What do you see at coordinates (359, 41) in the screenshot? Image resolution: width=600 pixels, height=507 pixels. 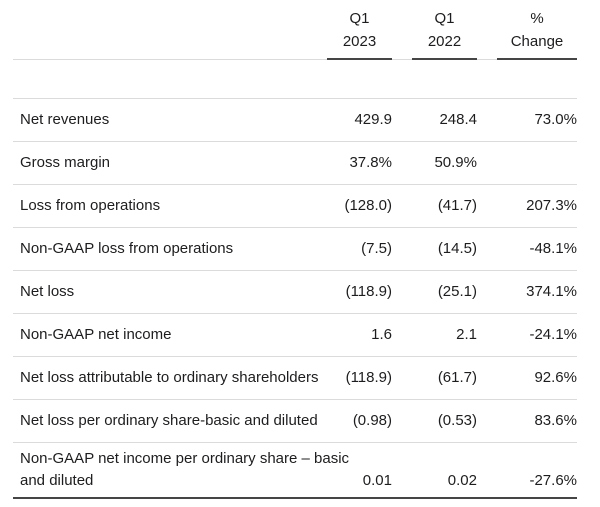 I see `column-header-line2: 2023` at bounding box center [359, 41].